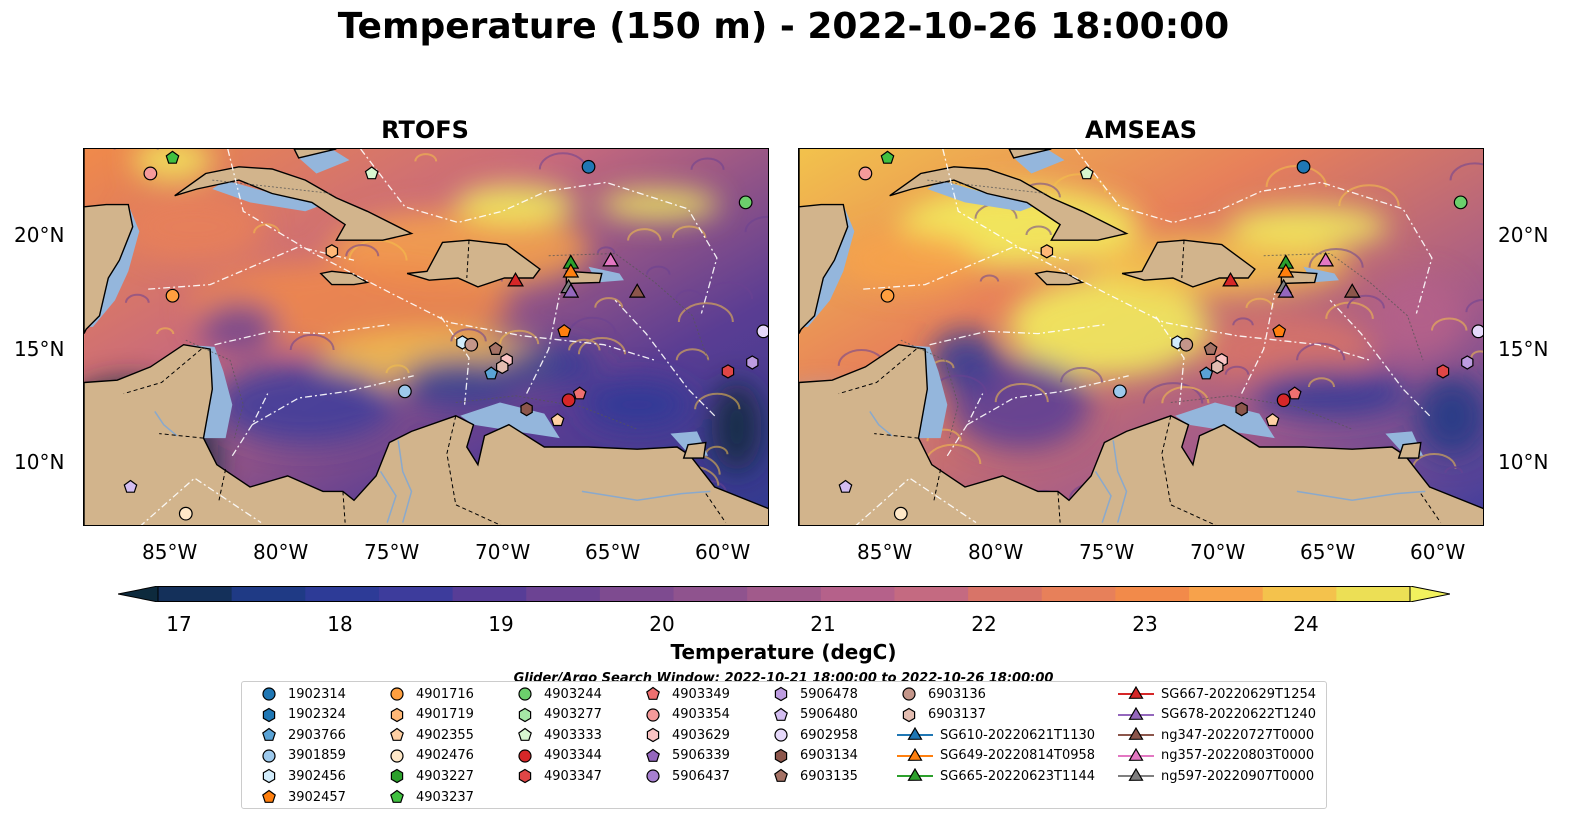 This screenshot has height=827, width=1577. I want to click on legend-item-6903135: 6903135, so click(813, 776).